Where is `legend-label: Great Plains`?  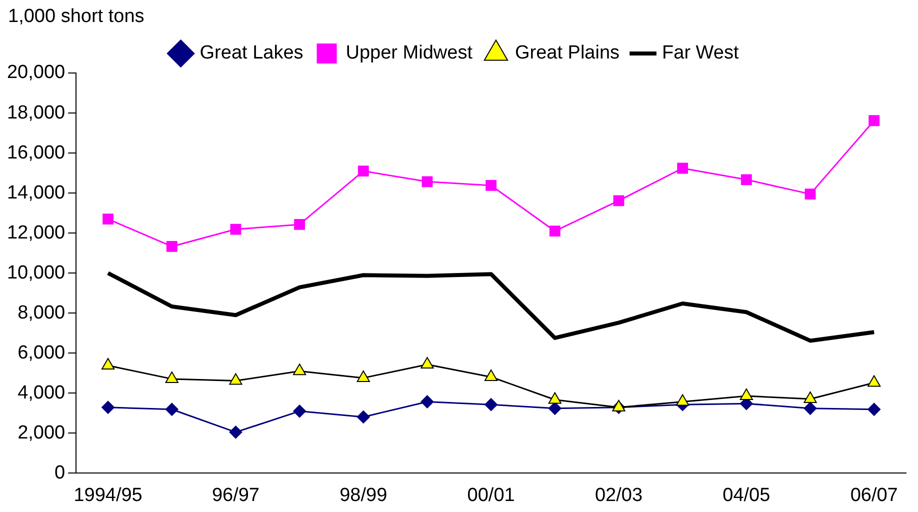 legend-label: Great Plains is located at coordinates (567, 53).